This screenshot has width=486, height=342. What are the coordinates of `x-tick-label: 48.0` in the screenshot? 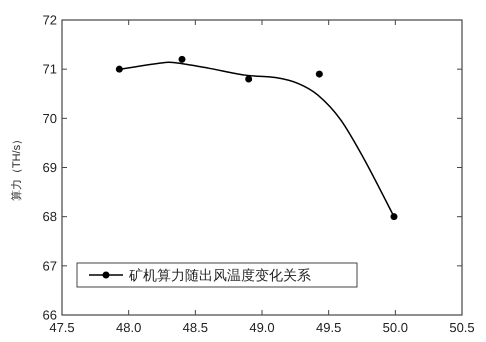 It's located at (129, 327).